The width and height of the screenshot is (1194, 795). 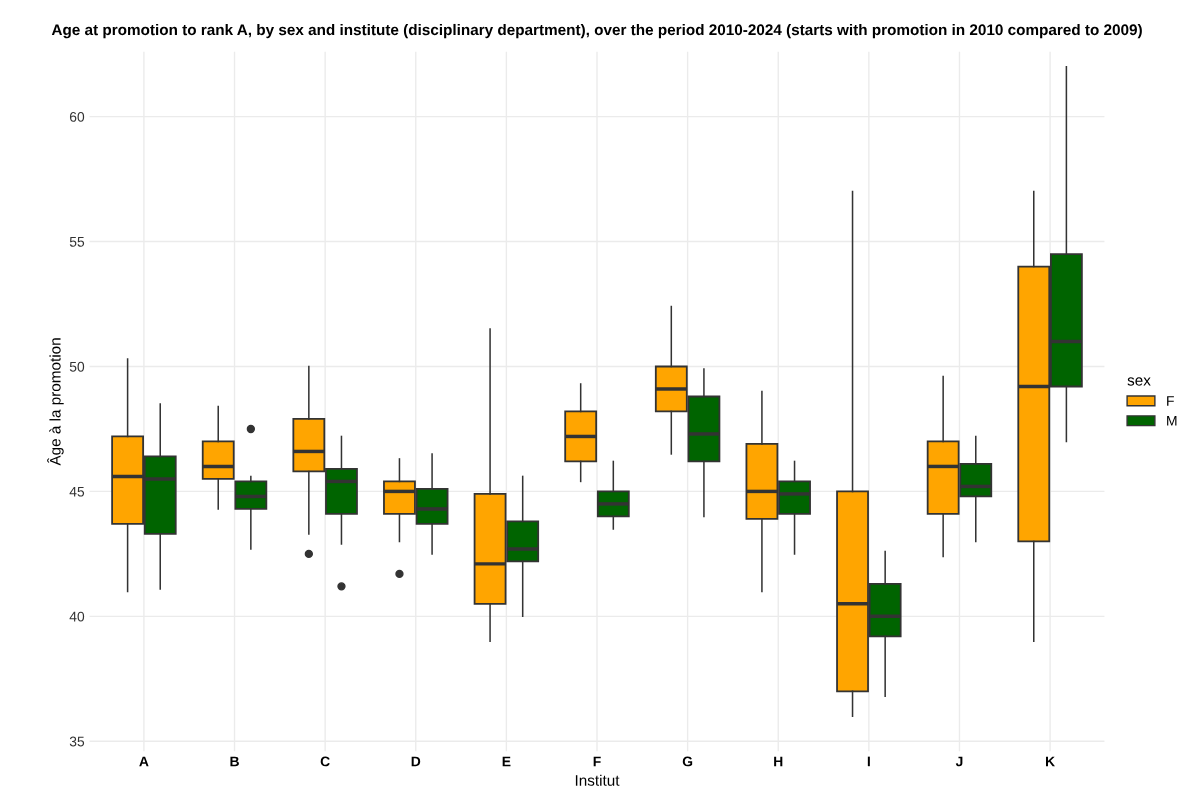 I want to click on x-tick-label: E, so click(x=506, y=761).